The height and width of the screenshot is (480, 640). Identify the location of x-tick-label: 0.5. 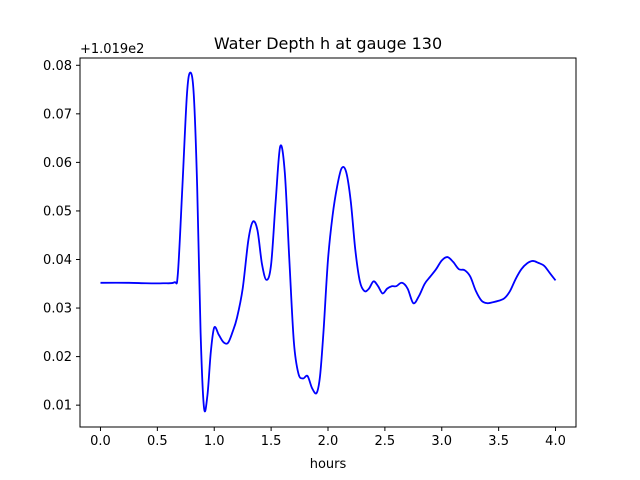
(157, 441).